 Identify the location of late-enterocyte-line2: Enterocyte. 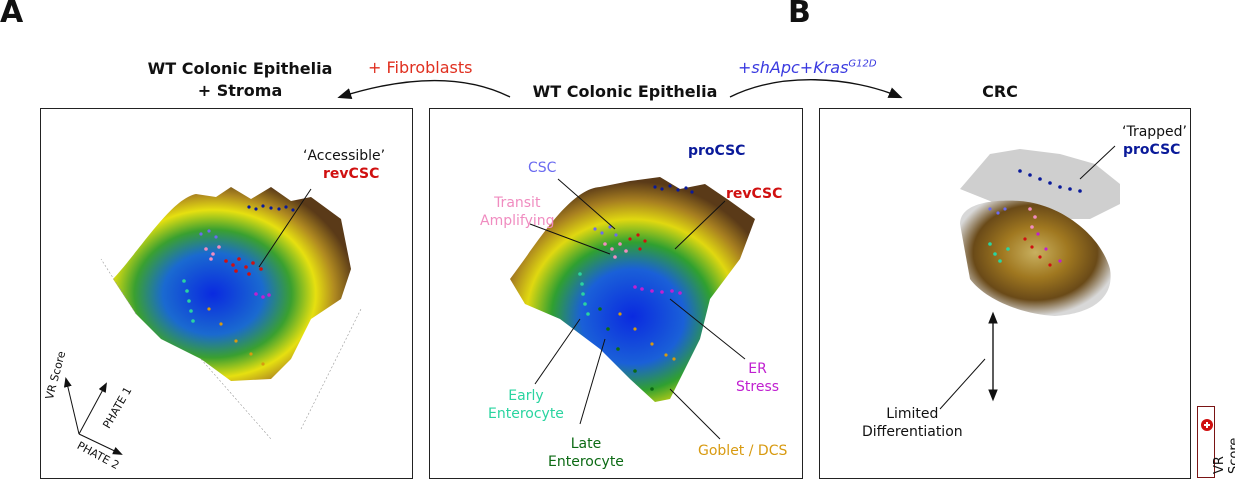
(586, 462).